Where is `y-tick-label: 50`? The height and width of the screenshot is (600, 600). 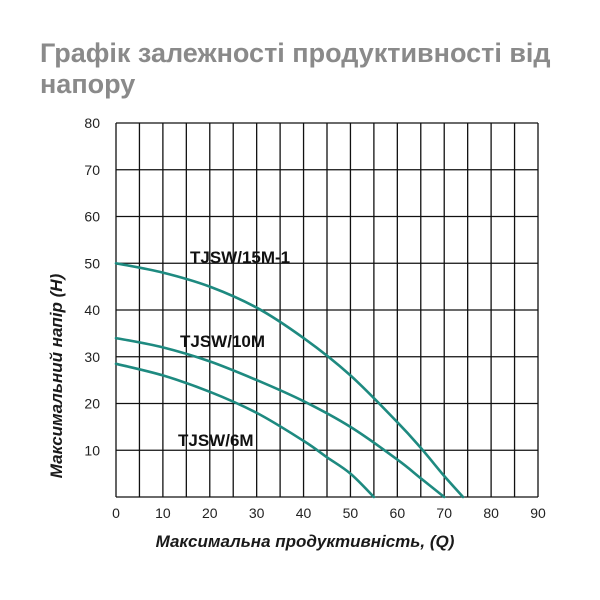
y-tick-label: 50 is located at coordinates (92, 263).